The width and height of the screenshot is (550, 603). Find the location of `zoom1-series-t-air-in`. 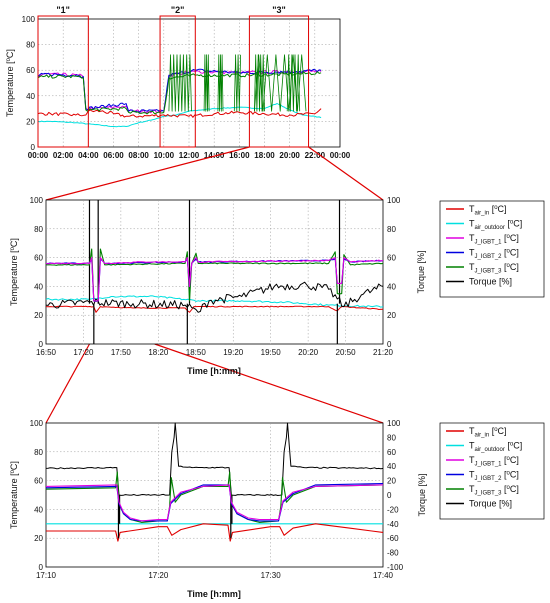

zoom1-series-t-air-in is located at coordinates (214, 309).